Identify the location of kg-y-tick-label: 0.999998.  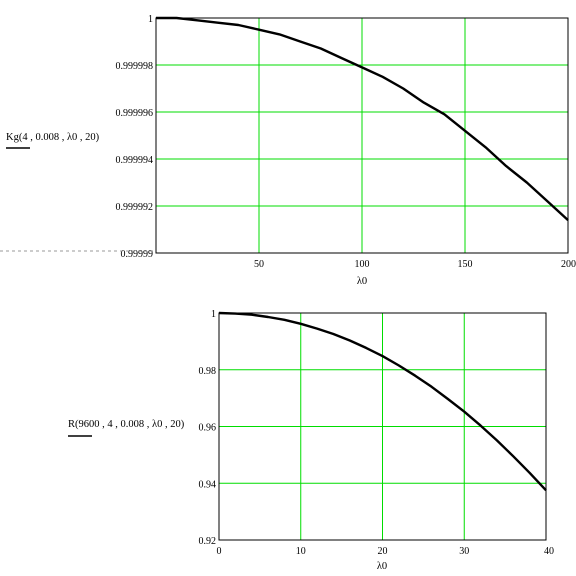
(135, 66).